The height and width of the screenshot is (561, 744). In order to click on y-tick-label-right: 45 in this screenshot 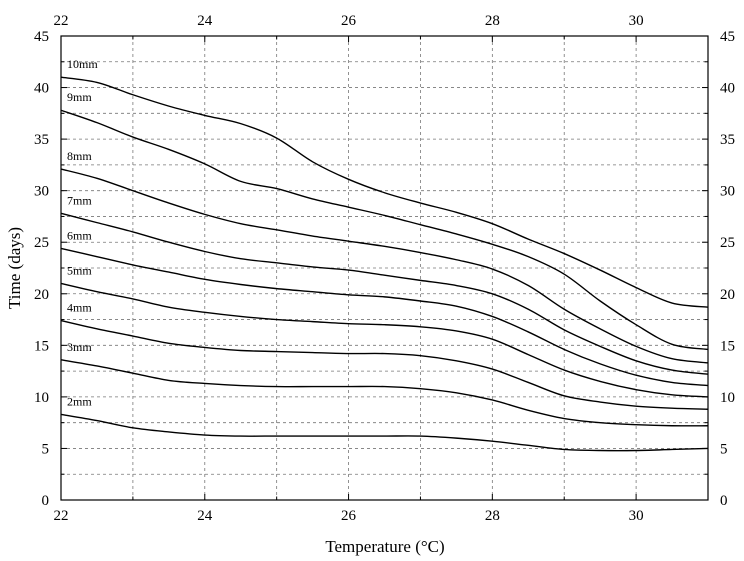, I will do `click(727, 37)`.